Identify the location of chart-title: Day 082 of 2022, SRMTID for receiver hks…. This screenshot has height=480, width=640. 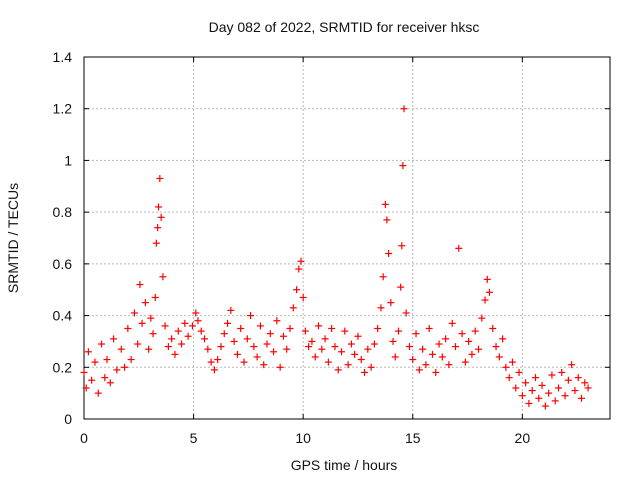
(344, 27).